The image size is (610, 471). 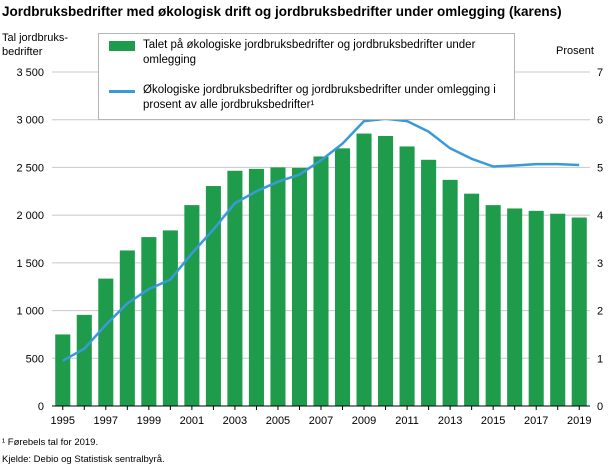 I want to click on x-tick-label: 2017, so click(x=536, y=421).